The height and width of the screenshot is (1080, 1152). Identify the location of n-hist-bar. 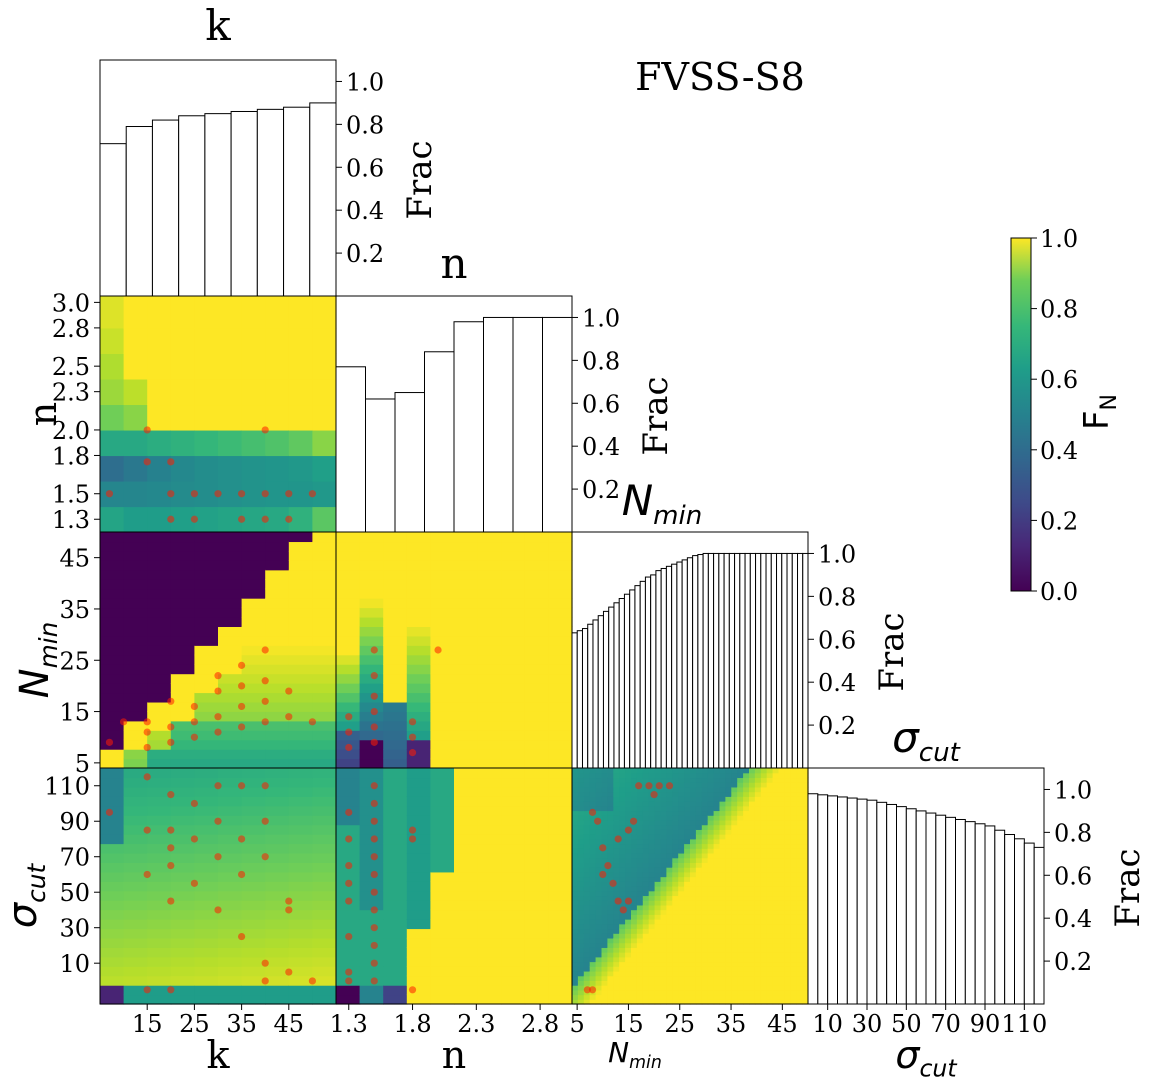
(527, 424).